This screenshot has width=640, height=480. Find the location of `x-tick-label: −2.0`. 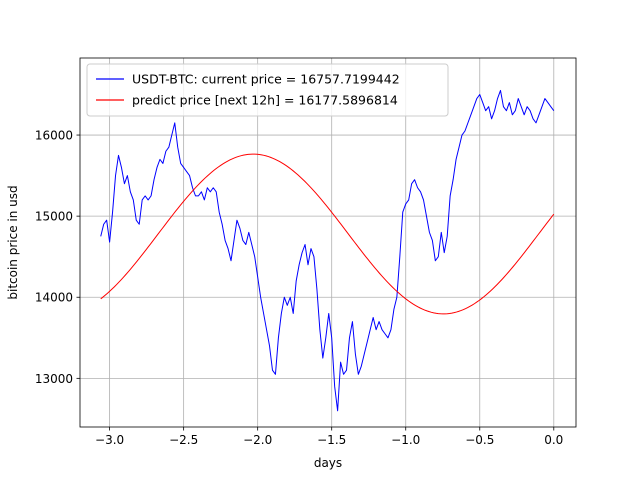

x-tick-label: −2.0 is located at coordinates (257, 440).